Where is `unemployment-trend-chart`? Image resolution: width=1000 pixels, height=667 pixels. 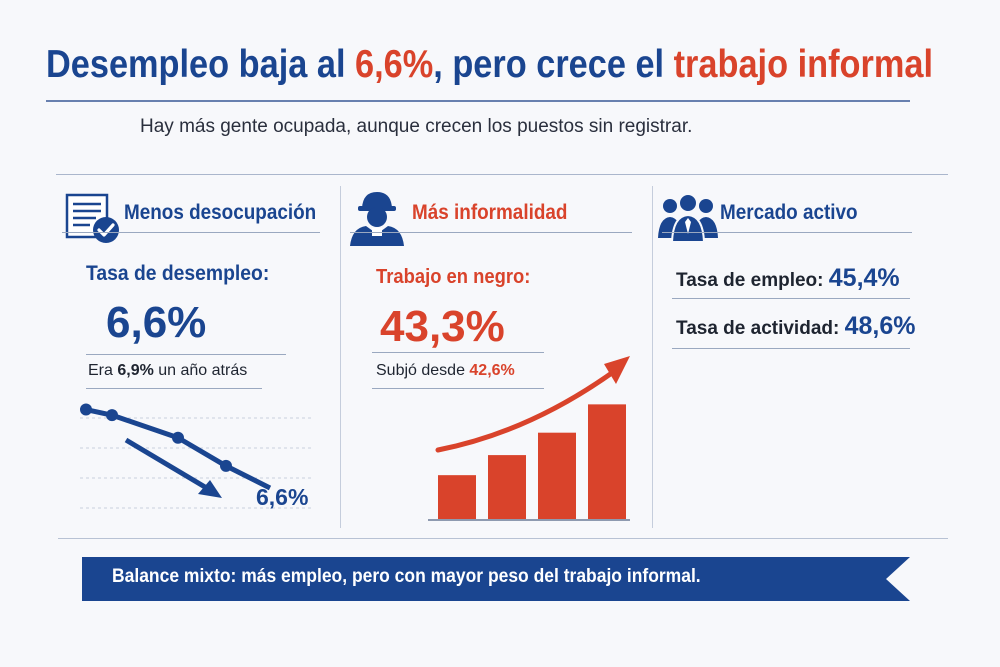
unemployment-trend-chart is located at coordinates (196, 456).